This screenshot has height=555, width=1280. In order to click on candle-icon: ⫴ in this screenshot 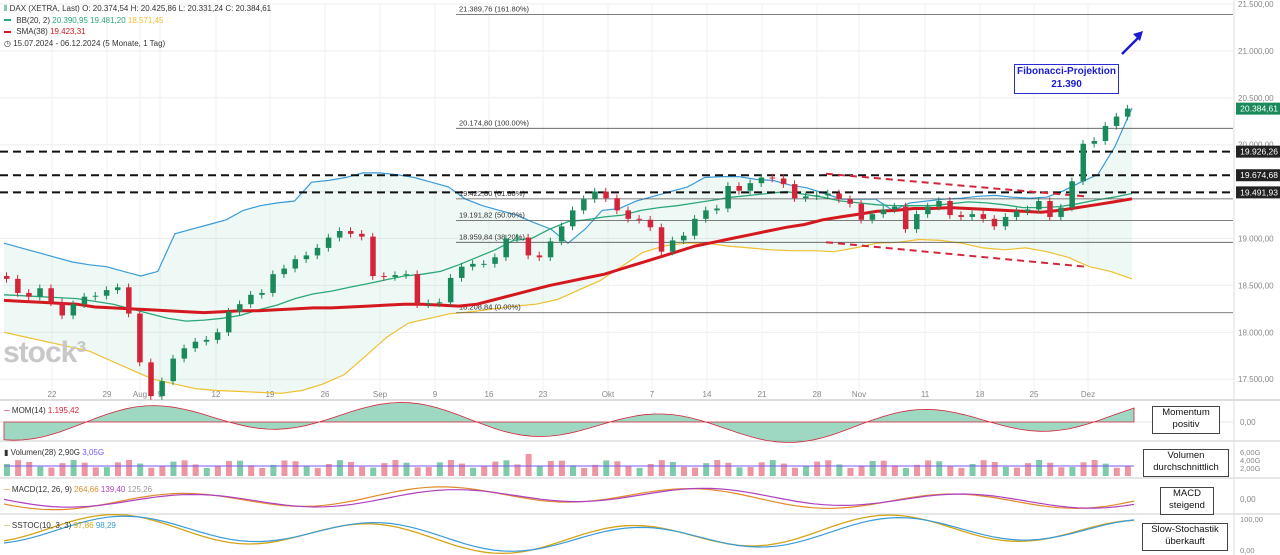, I will do `click(6, 8)`.